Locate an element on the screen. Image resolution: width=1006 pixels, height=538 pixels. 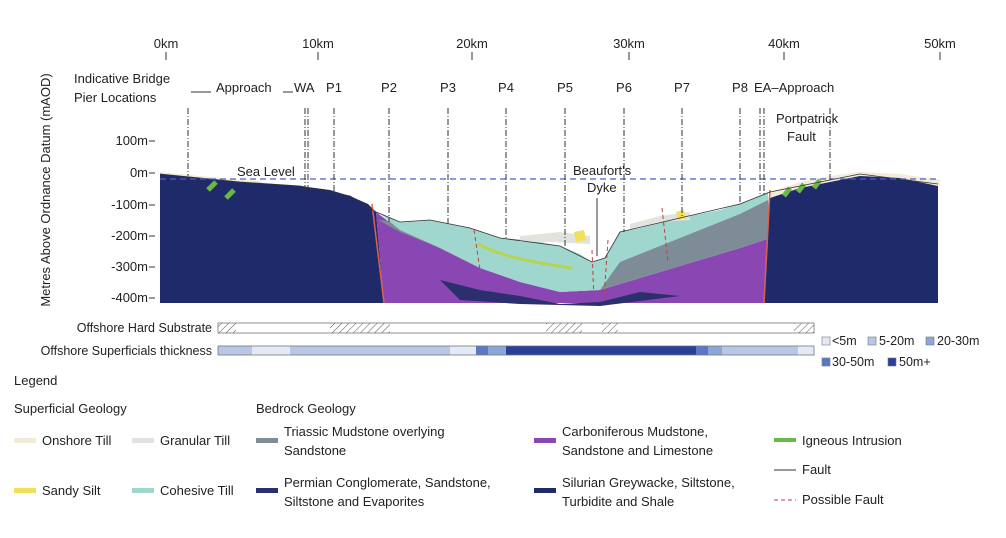
swatch-triassic is located at coordinates (267, 440).